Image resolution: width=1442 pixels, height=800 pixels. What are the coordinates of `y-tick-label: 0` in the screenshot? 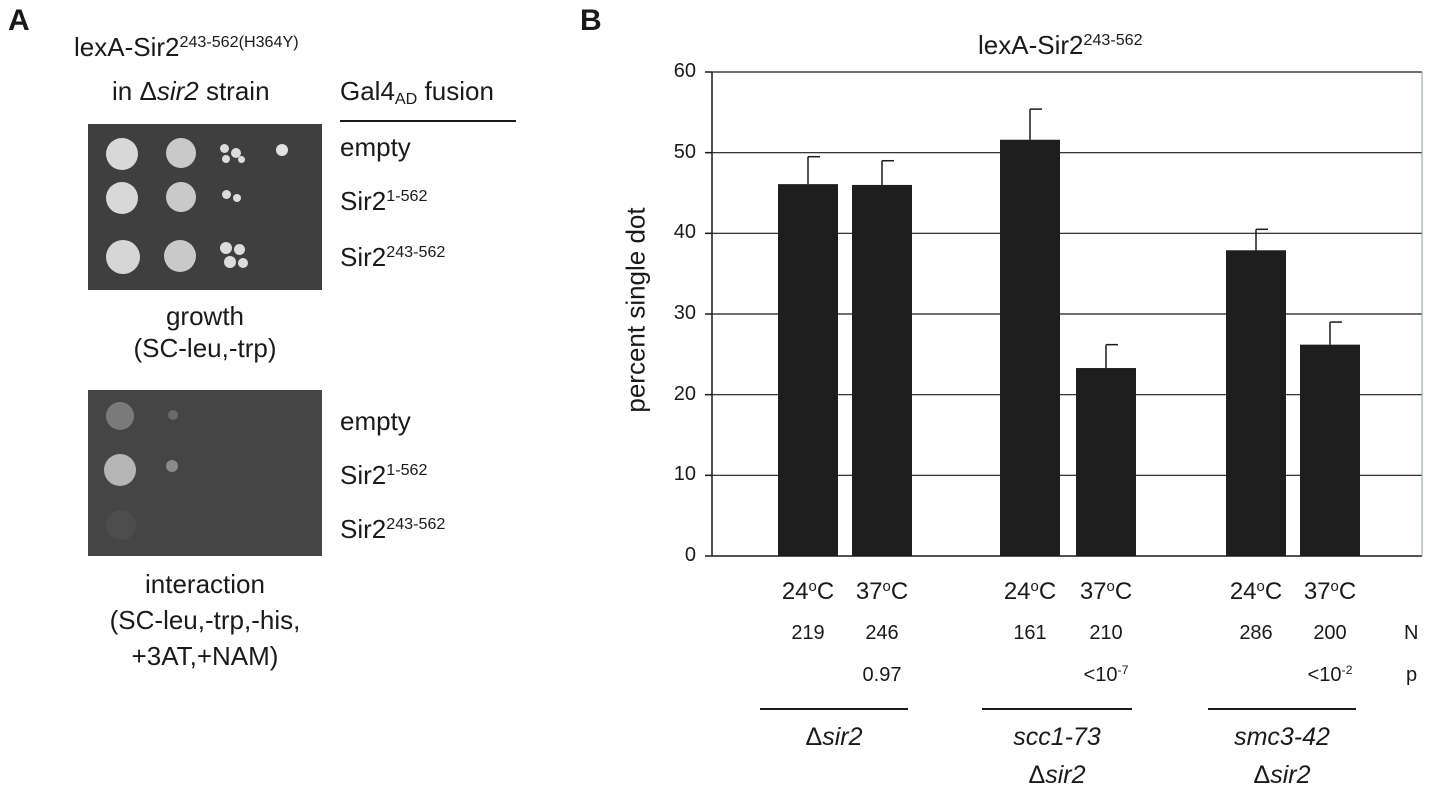 It's located at (690, 555).